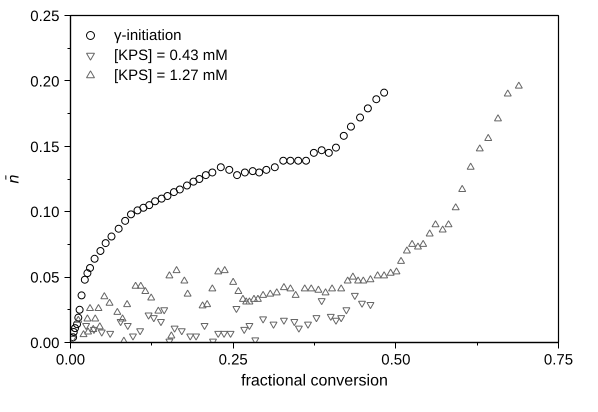 The height and width of the screenshot is (412, 598). Describe the element at coordinates (559, 360) in the screenshot. I see `x-tick-label: 0.75` at that location.